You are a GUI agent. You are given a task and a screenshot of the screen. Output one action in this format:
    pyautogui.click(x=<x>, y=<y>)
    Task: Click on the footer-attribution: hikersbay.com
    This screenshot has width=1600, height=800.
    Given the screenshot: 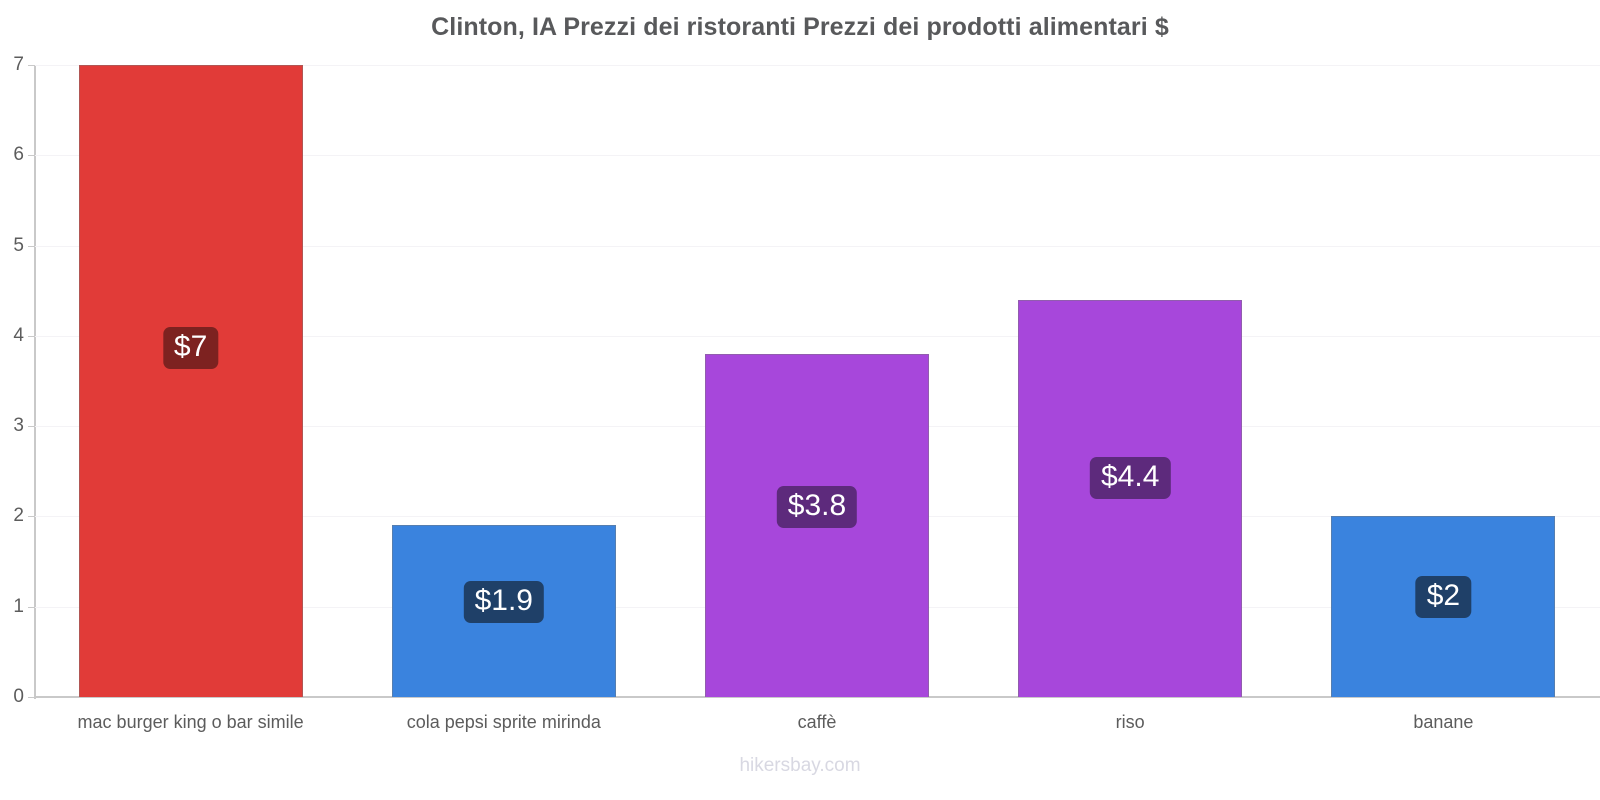 What is the action you would take?
    pyautogui.click(x=800, y=765)
    